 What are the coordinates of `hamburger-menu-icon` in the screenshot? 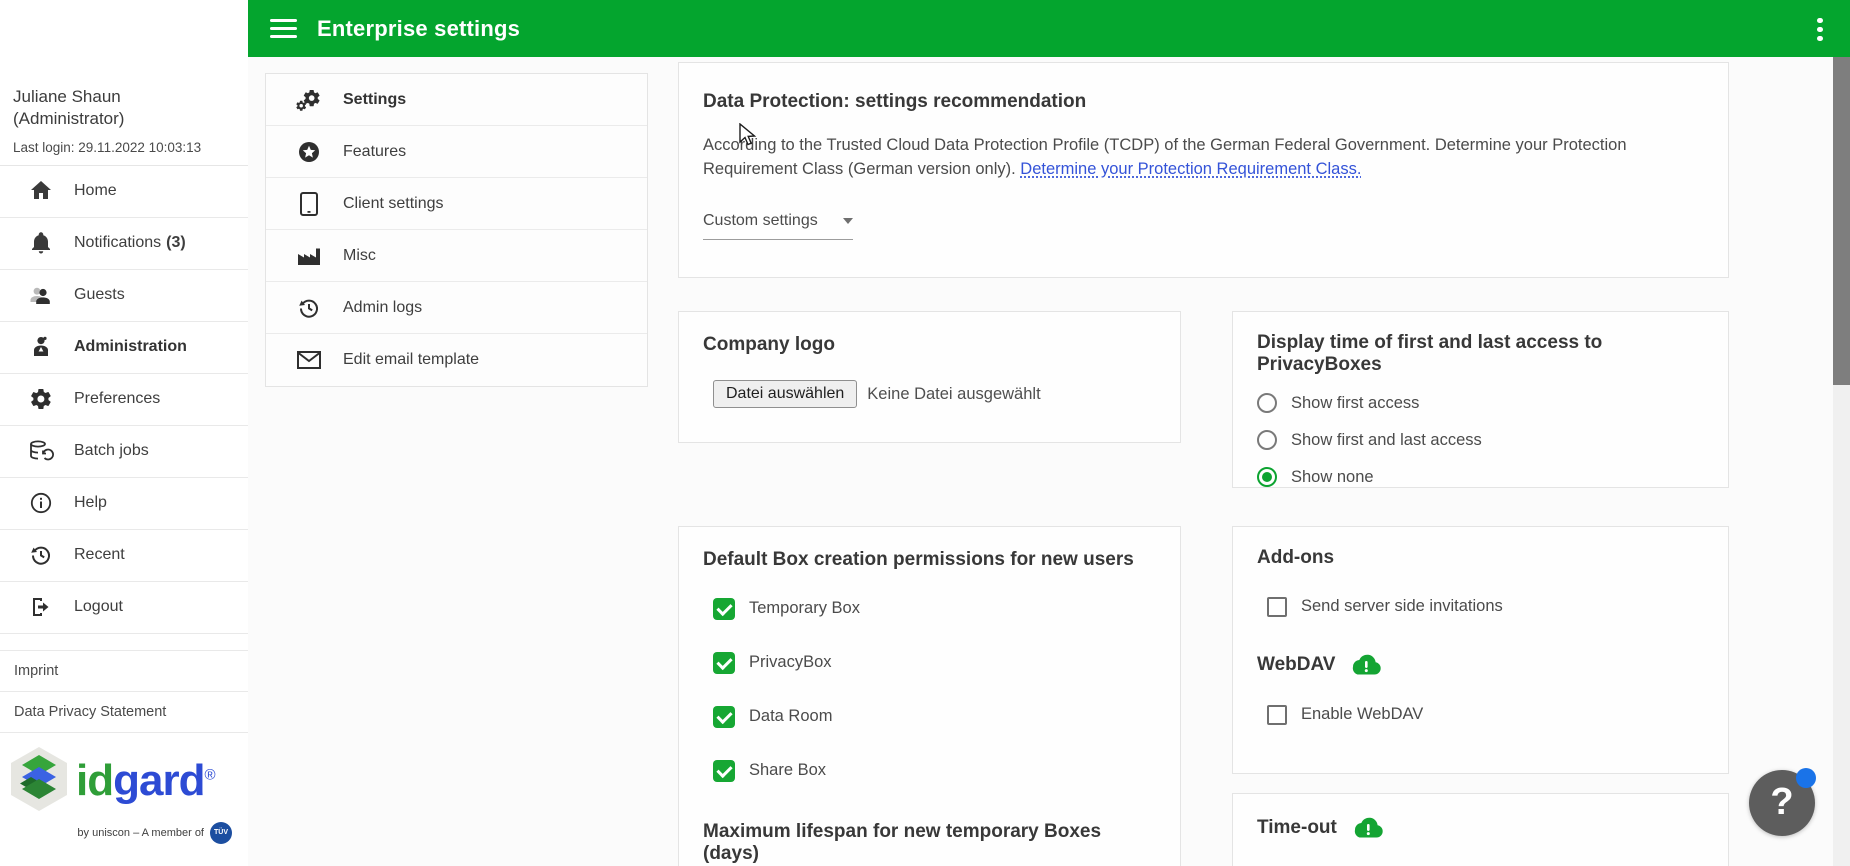 It's located at (283, 28).